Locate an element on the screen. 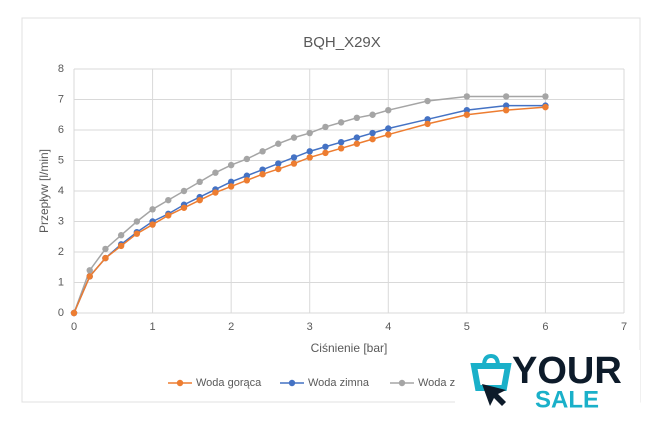 Image resolution: width=661 pixels, height=423 pixels. x-tick-label: 1 is located at coordinates (153, 327).